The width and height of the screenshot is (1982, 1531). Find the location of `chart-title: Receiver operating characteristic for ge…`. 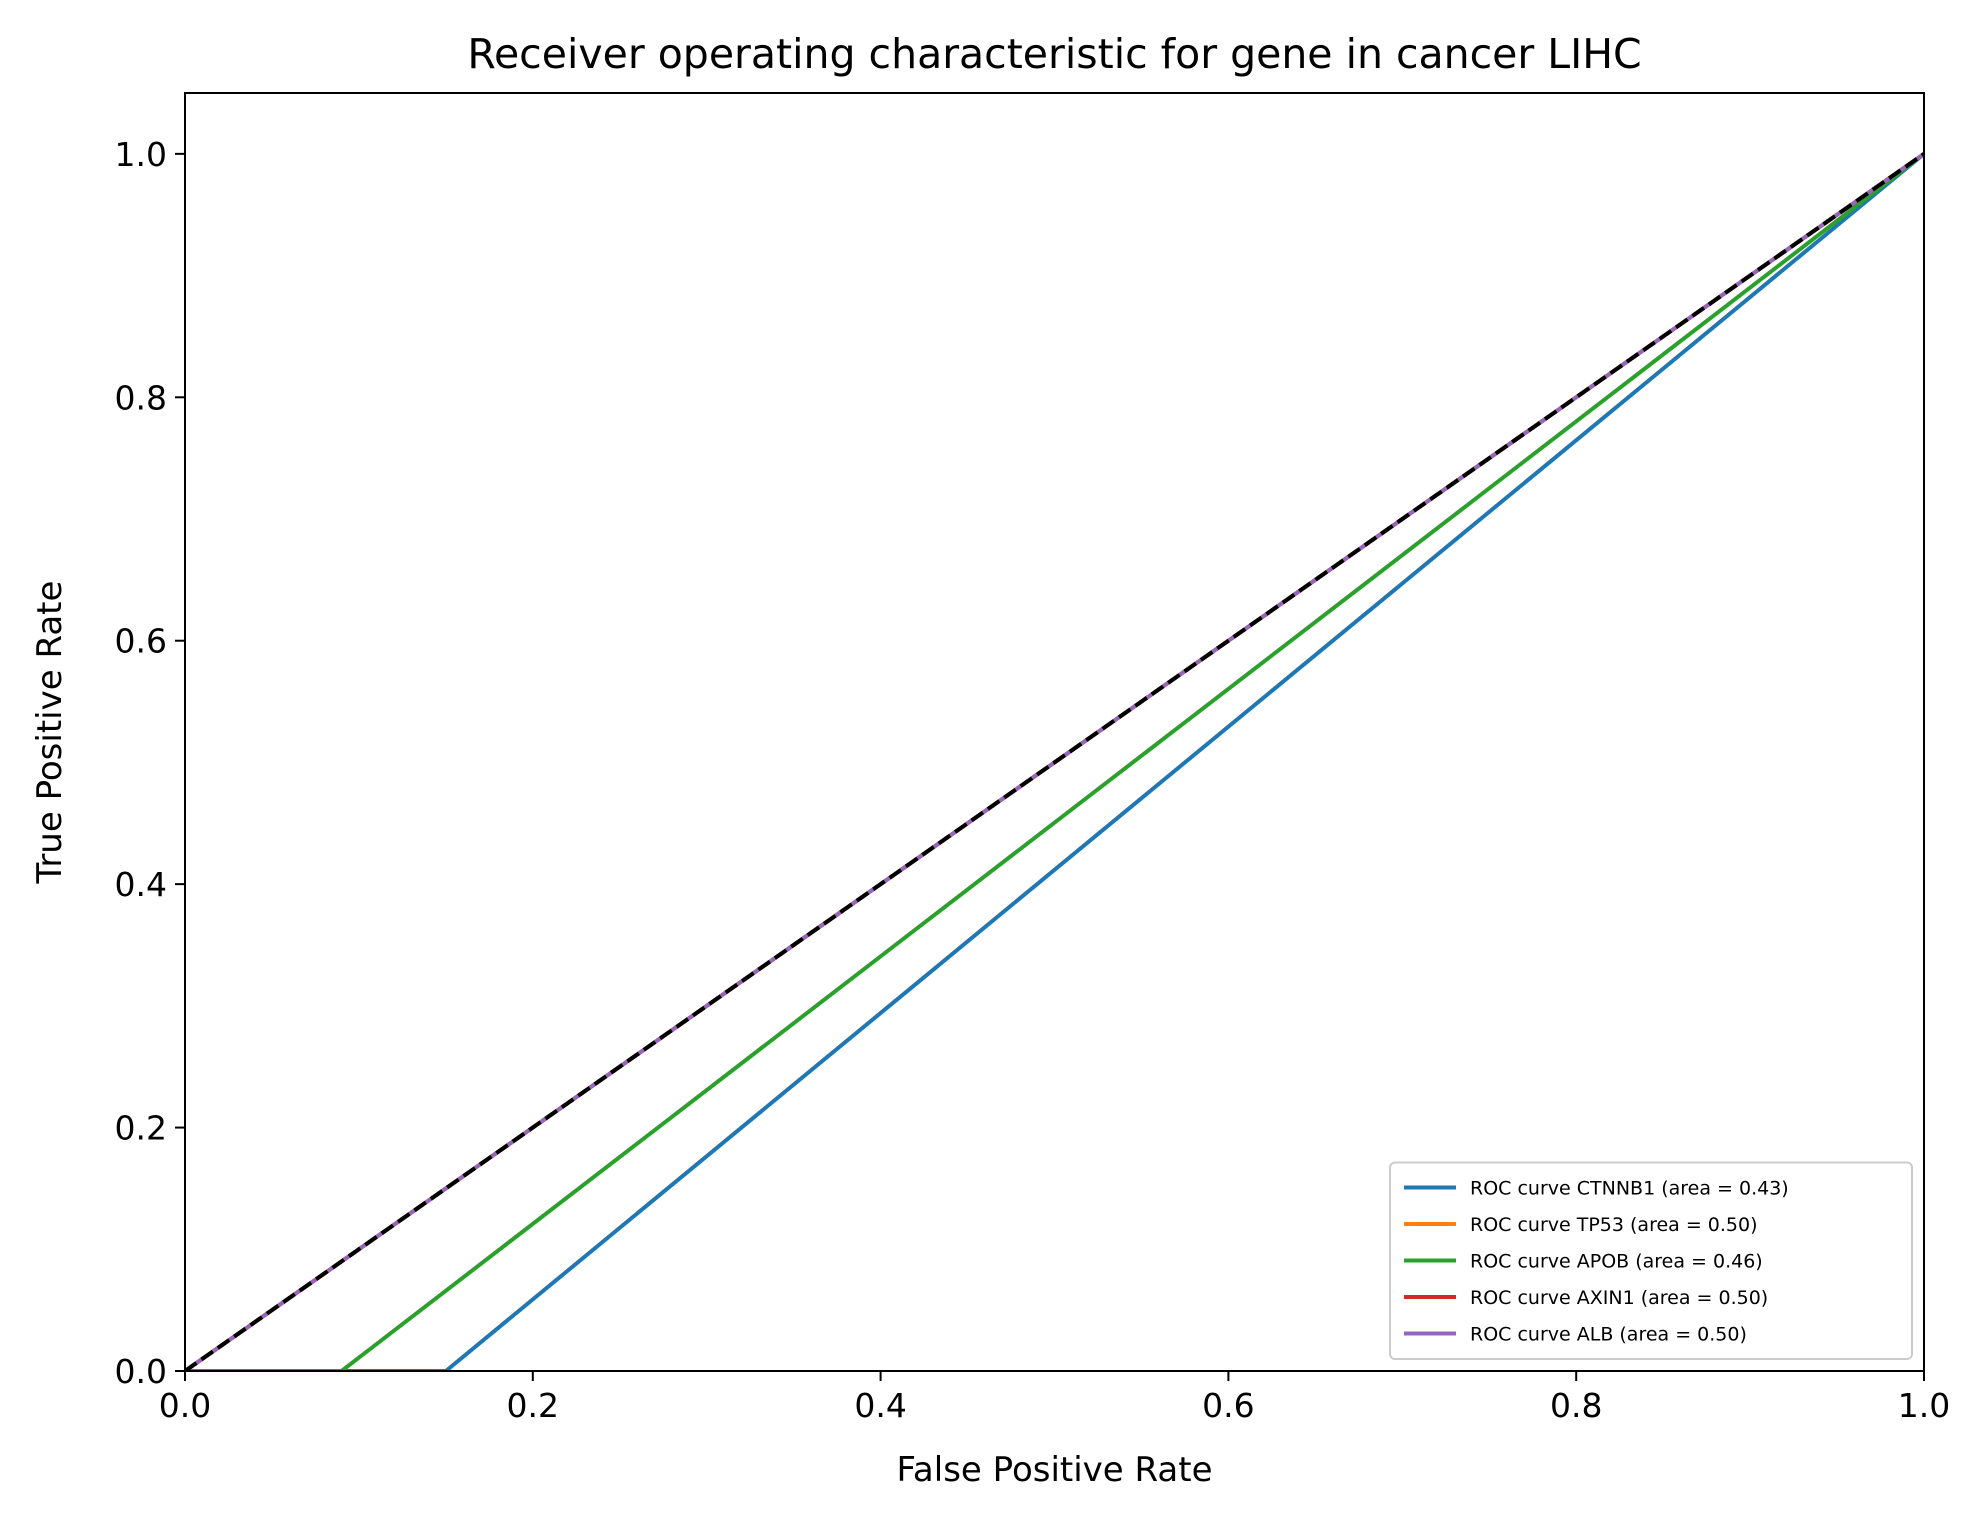

chart-title: Receiver operating characteristic for ge… is located at coordinates (1054, 54).